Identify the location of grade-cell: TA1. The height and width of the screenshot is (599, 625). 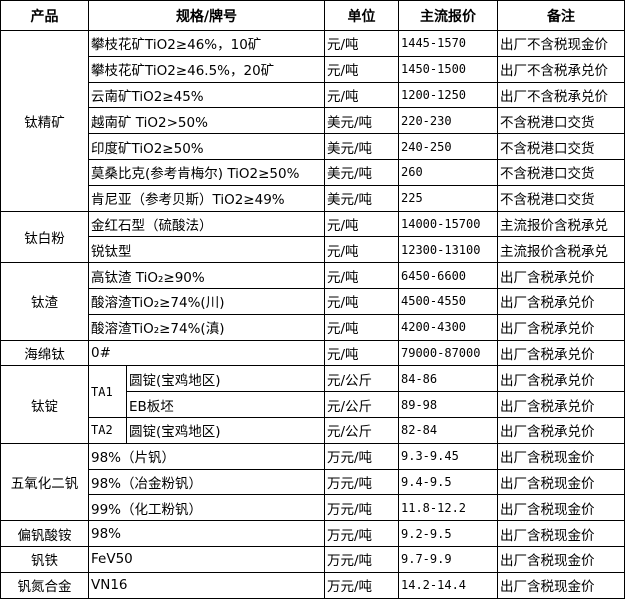
(107, 391).